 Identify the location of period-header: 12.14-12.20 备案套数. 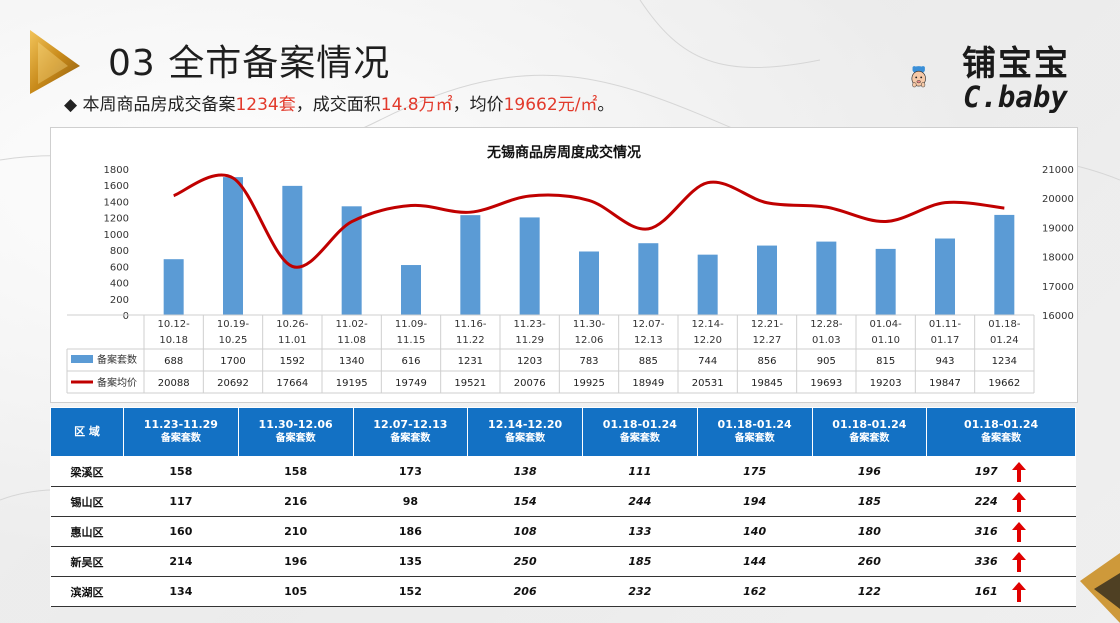
(525, 432).